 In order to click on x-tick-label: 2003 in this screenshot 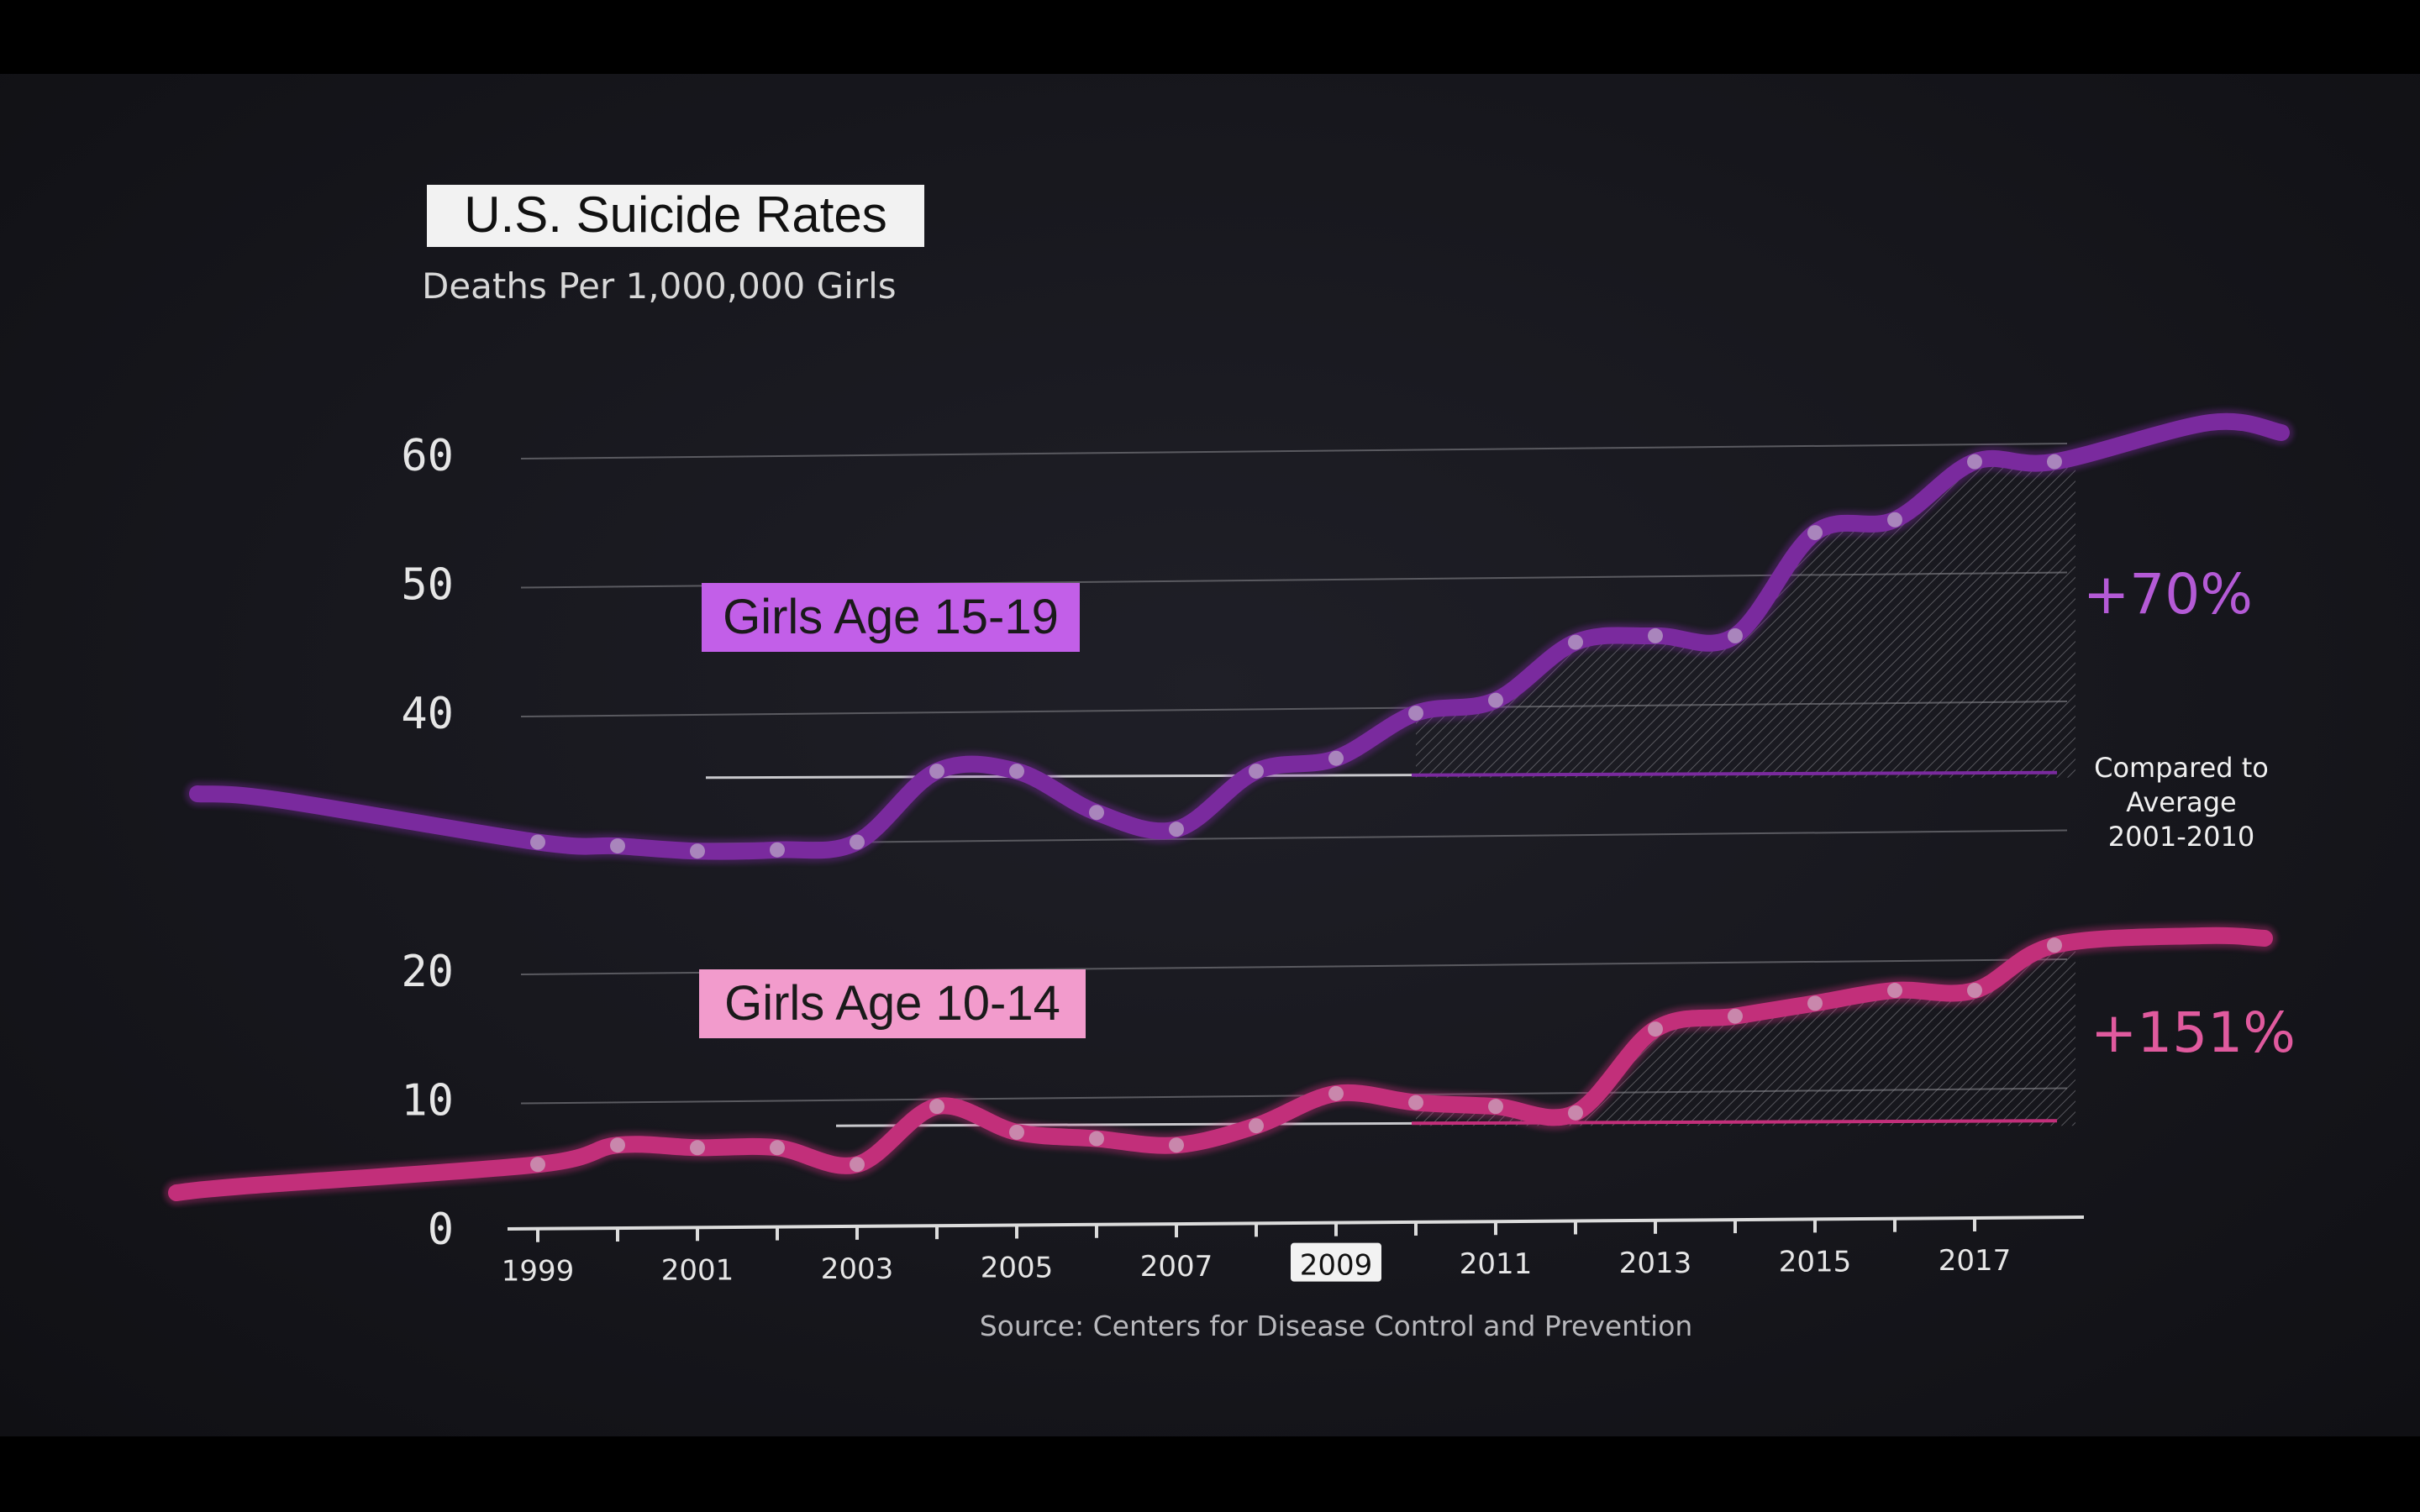, I will do `click(857, 1269)`.